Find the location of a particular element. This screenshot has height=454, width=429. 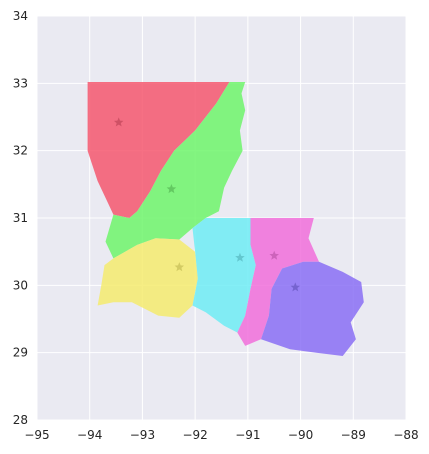

y-tick-label: 30 is located at coordinates (20, 285).